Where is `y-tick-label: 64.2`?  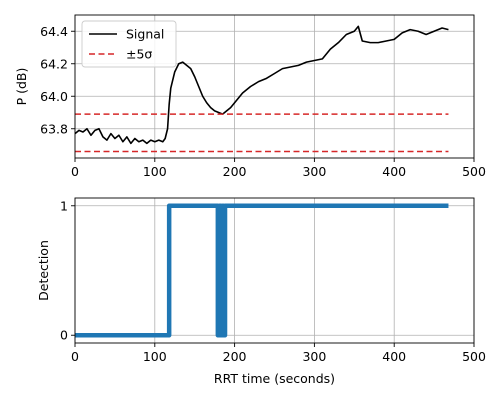 y-tick-label: 64.2 is located at coordinates (54, 63).